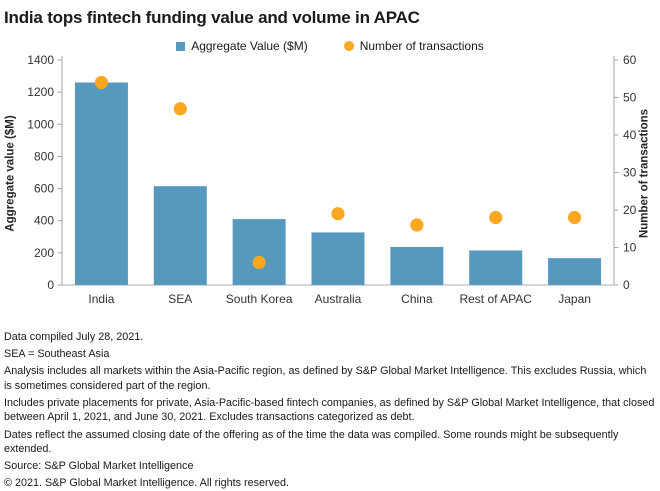  I want to click on y-axis-left-tick-label: 0, so click(50, 285).